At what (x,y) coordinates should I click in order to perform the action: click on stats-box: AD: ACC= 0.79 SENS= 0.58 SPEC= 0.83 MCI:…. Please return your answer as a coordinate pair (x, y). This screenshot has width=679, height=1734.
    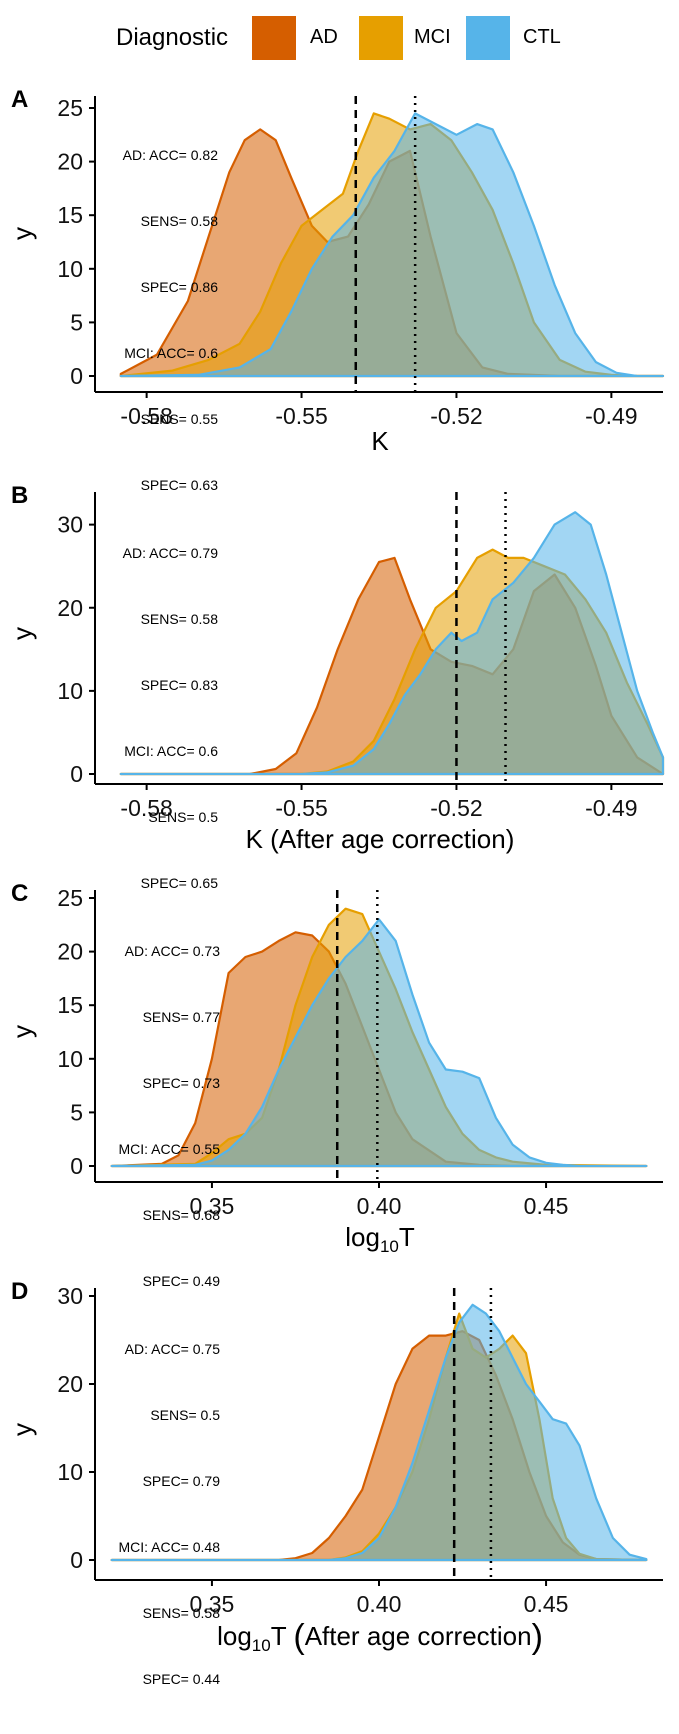
    Looking at the image, I should click on (159, 718).